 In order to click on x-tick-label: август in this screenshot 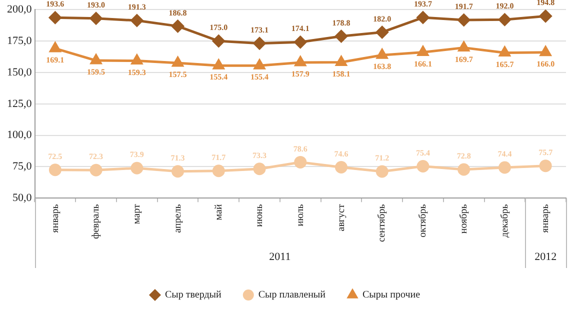, I will do `click(341, 218)`.